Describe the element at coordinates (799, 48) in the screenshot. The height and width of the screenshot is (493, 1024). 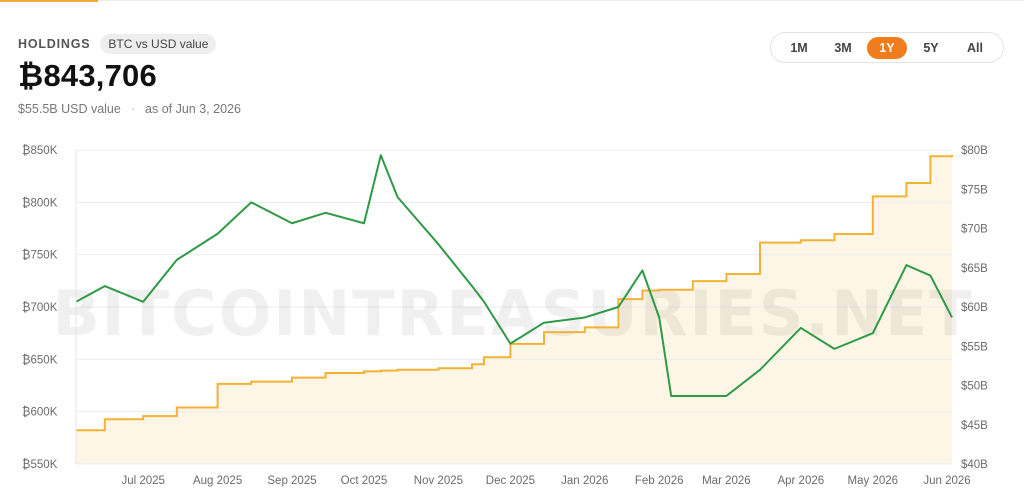
I see `range-button-1m: 1M` at that location.